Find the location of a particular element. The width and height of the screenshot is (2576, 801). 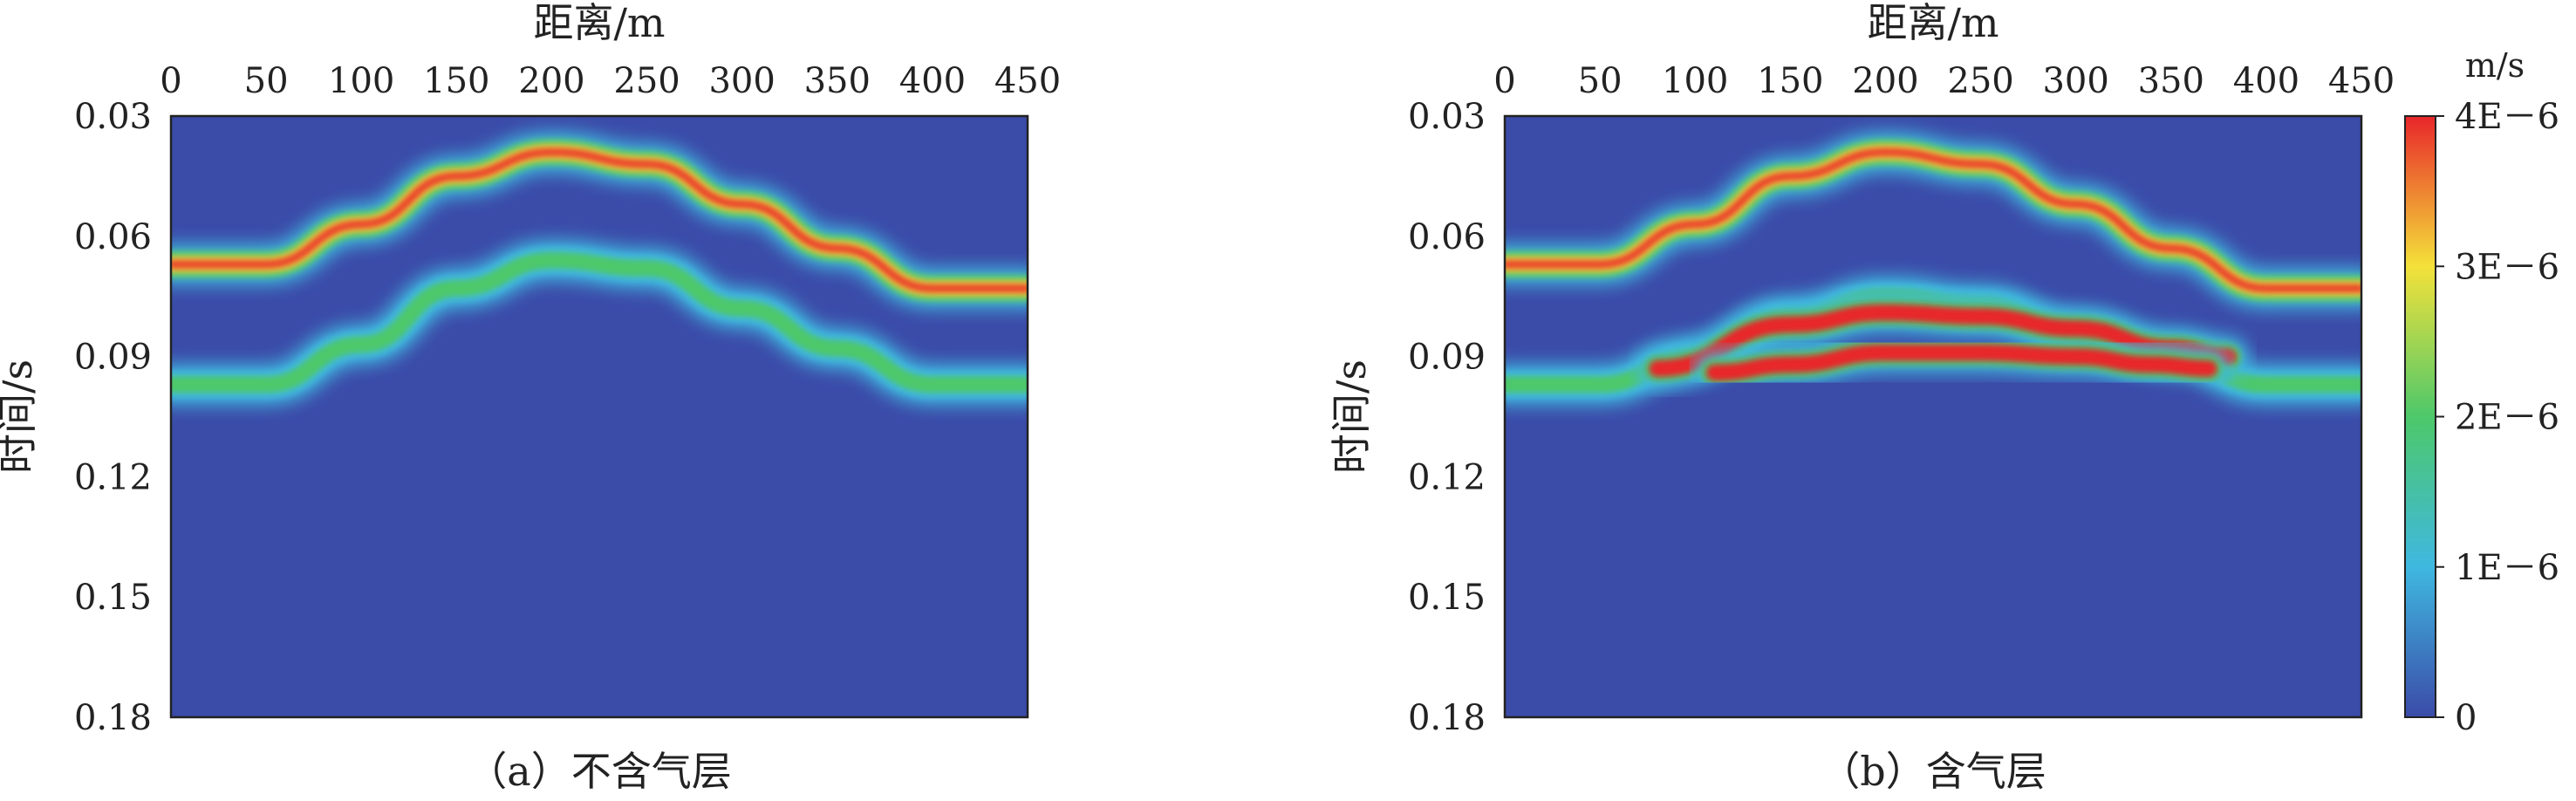

colorbar-tick-label: 3E－6 is located at coordinates (2507, 267).